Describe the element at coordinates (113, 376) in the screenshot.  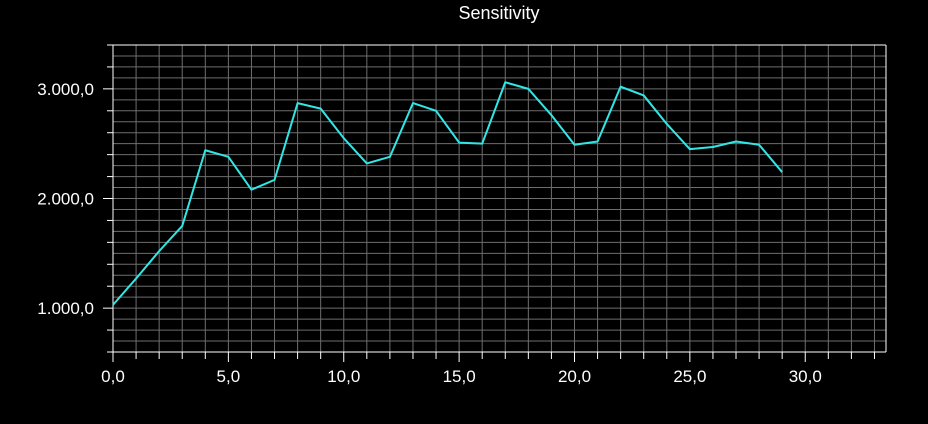
I see `x-tick-label: 0,0` at that location.